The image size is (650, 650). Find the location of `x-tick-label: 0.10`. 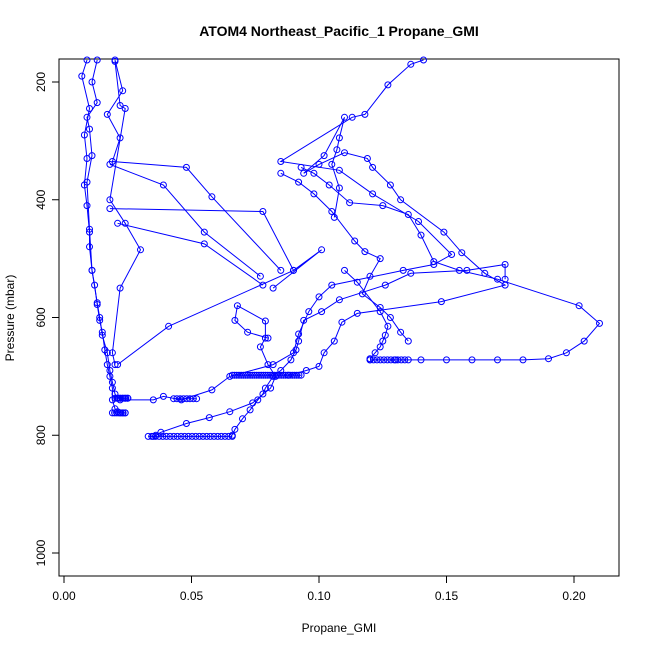

x-tick-label: 0.10 is located at coordinates (319, 596).